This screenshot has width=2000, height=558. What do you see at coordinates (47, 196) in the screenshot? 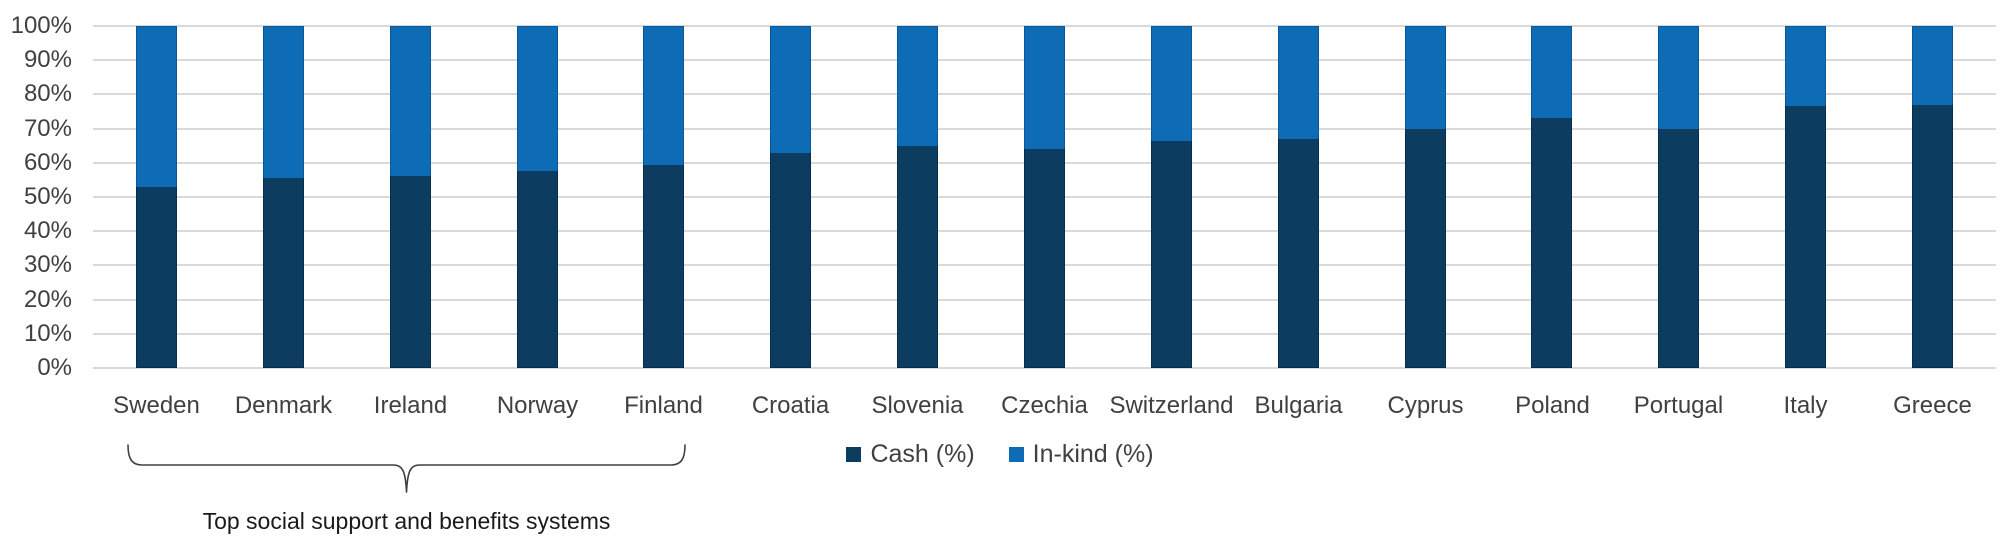
I see `y-axis-tick-label: 50%` at bounding box center [47, 196].